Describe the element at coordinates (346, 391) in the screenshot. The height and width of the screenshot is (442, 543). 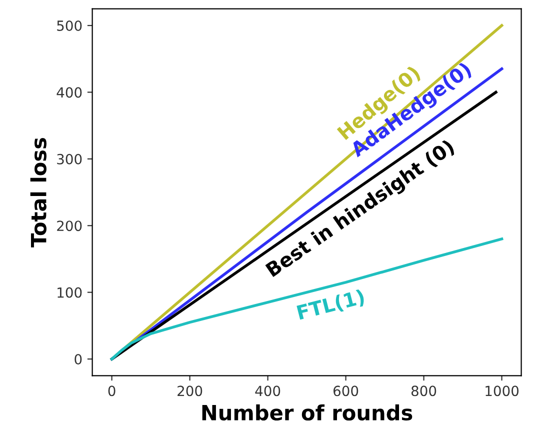
I see `x-tick-label: 600` at that location.